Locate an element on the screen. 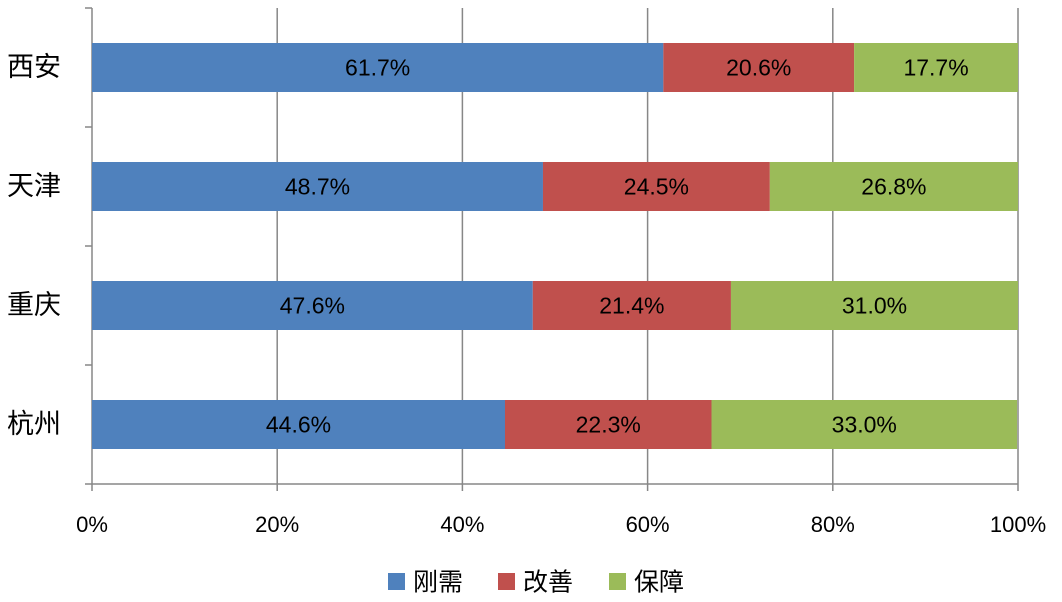  data-label: 21.4% is located at coordinates (631, 306).